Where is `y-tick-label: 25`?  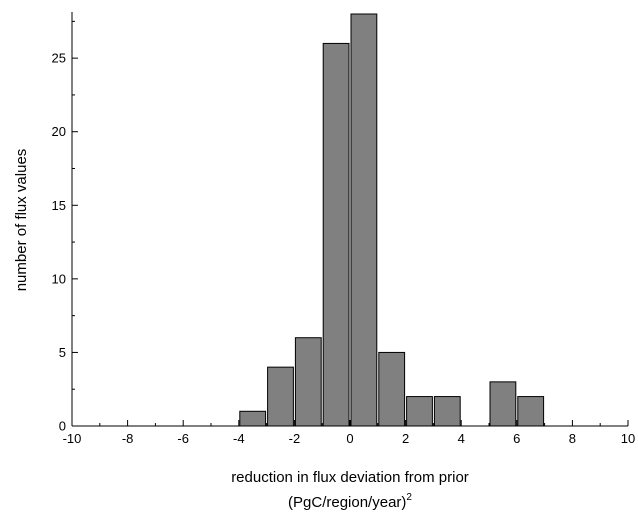
y-tick-label: 25 is located at coordinates (59, 58).